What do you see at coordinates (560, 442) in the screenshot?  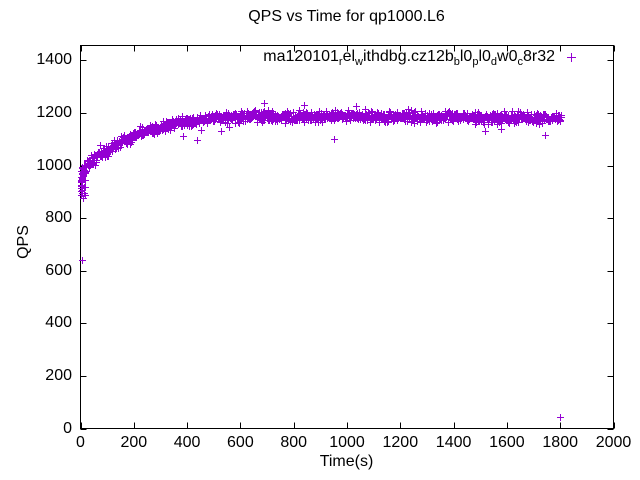 I see `x-tick-label: 1800` at bounding box center [560, 442].